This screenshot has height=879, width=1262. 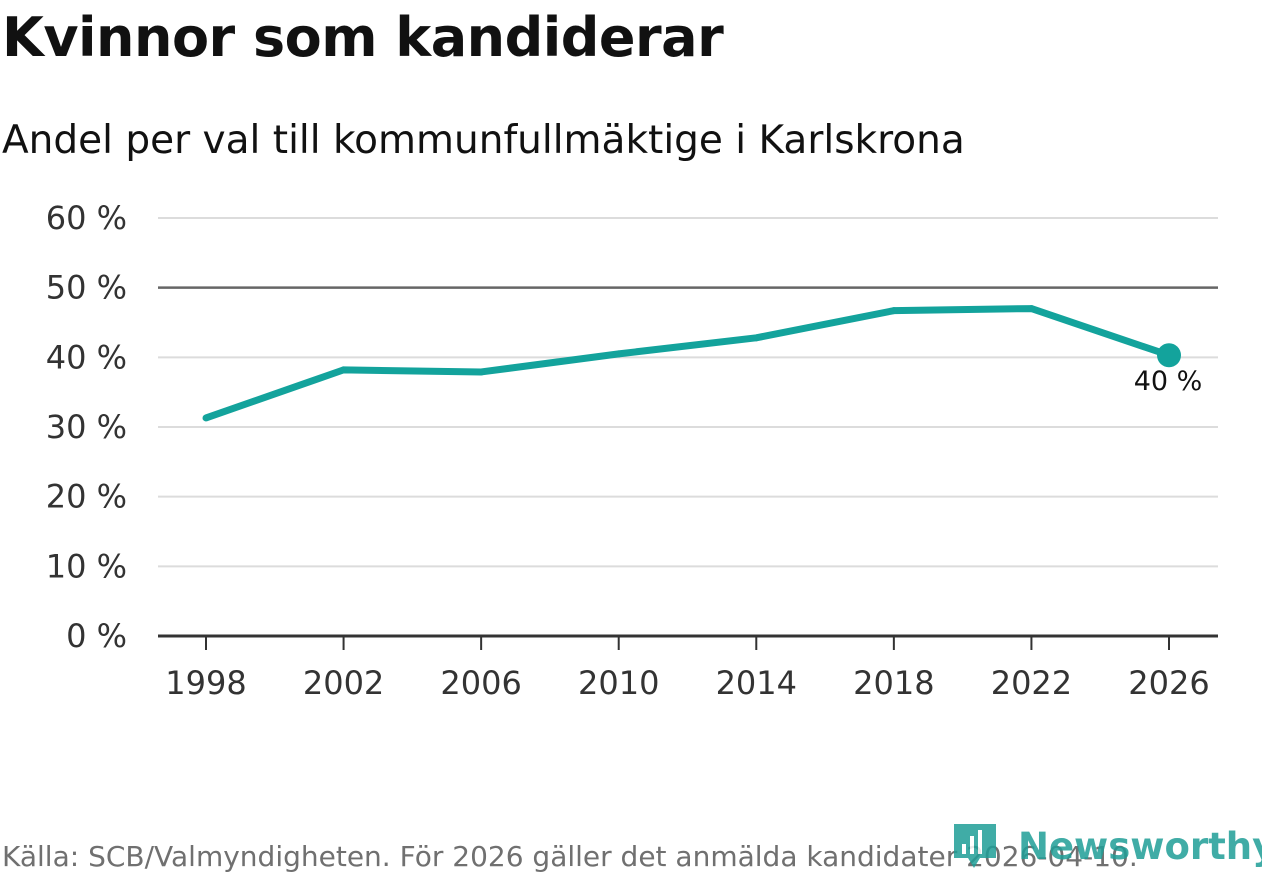 What do you see at coordinates (1031, 683) in the screenshot?
I see `x-tick-label: 2022` at bounding box center [1031, 683].